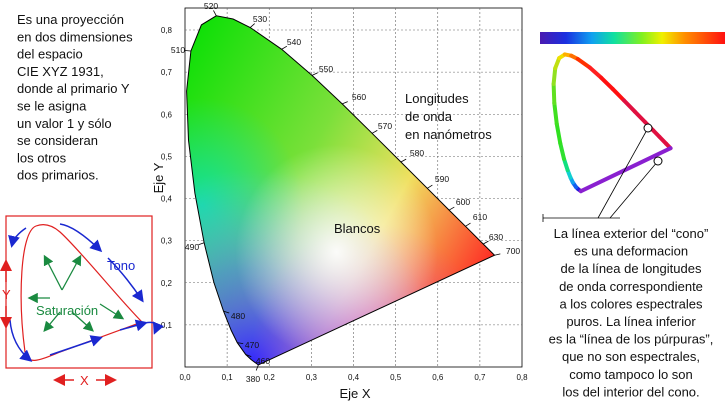 The image size is (725, 403). What do you see at coordinates (630, 391) in the screenshot?
I see `note-line: los del interior del cono.` at bounding box center [630, 391].